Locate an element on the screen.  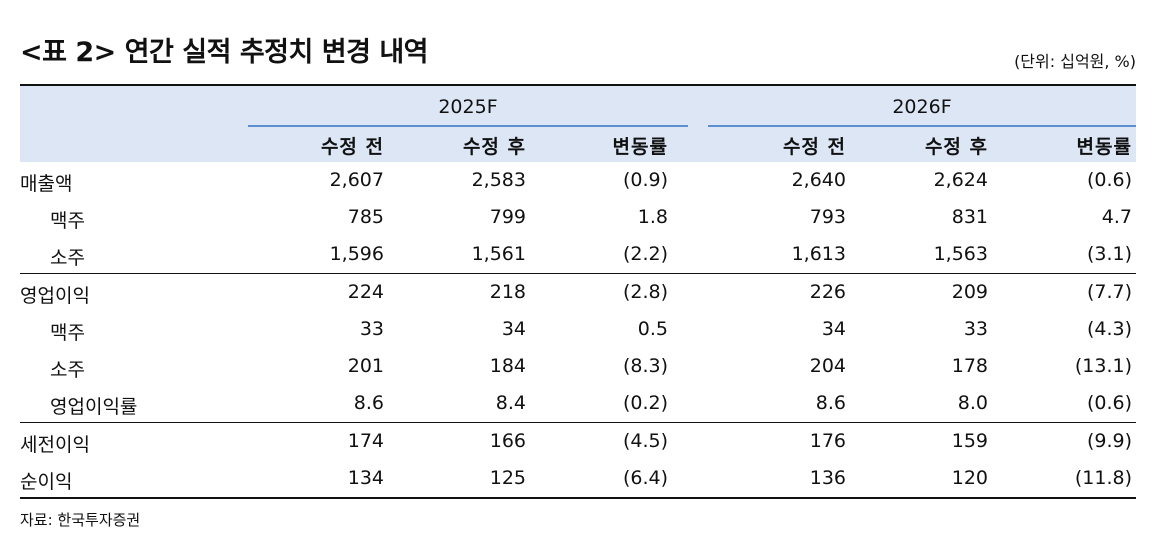
cell-2026-after: 120 is located at coordinates (969, 478).